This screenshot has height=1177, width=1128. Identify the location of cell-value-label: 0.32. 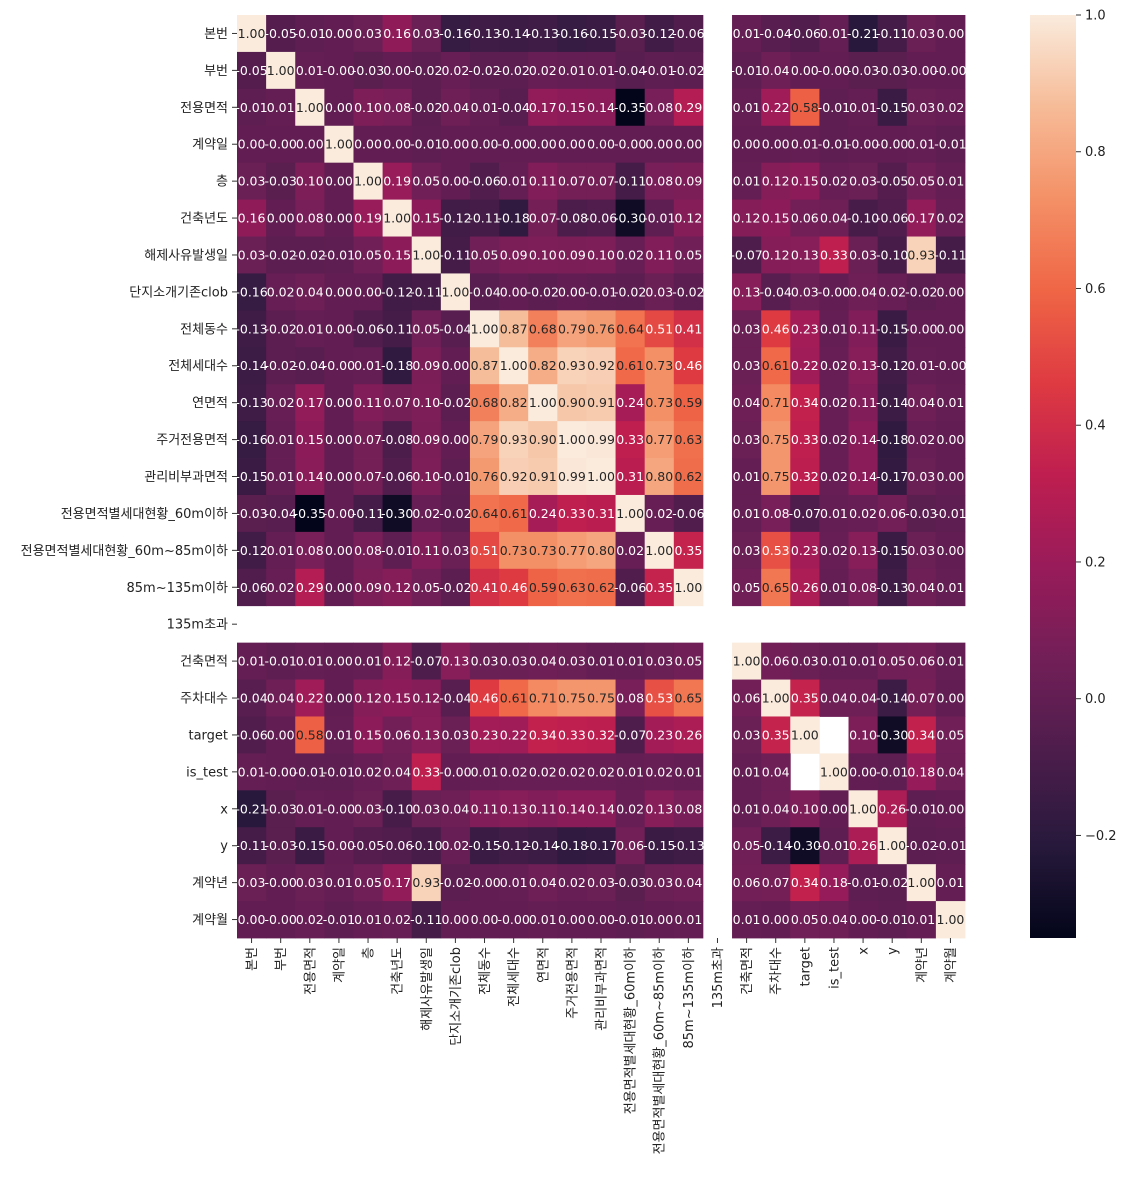
(805, 476).